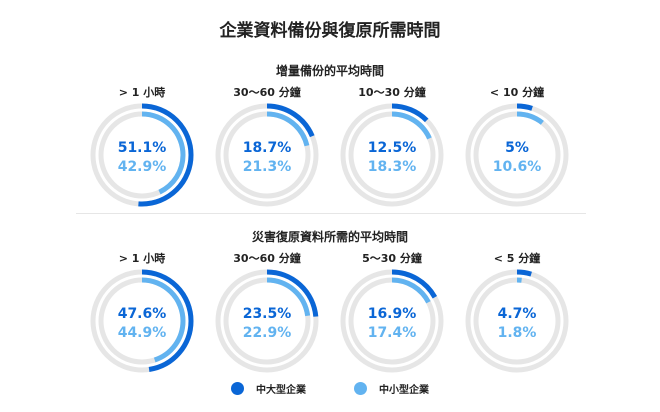 This screenshot has height=412, width=660. I want to click on recovery-donut-3: 5～30 分鐘 16.9% 17.4%, so click(392, 312).